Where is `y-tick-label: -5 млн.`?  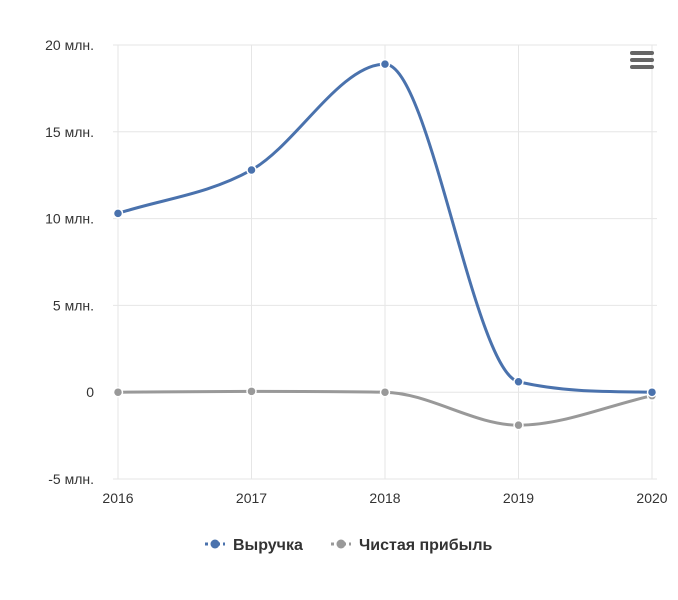
y-tick-label: -5 млн. is located at coordinates (71, 479).